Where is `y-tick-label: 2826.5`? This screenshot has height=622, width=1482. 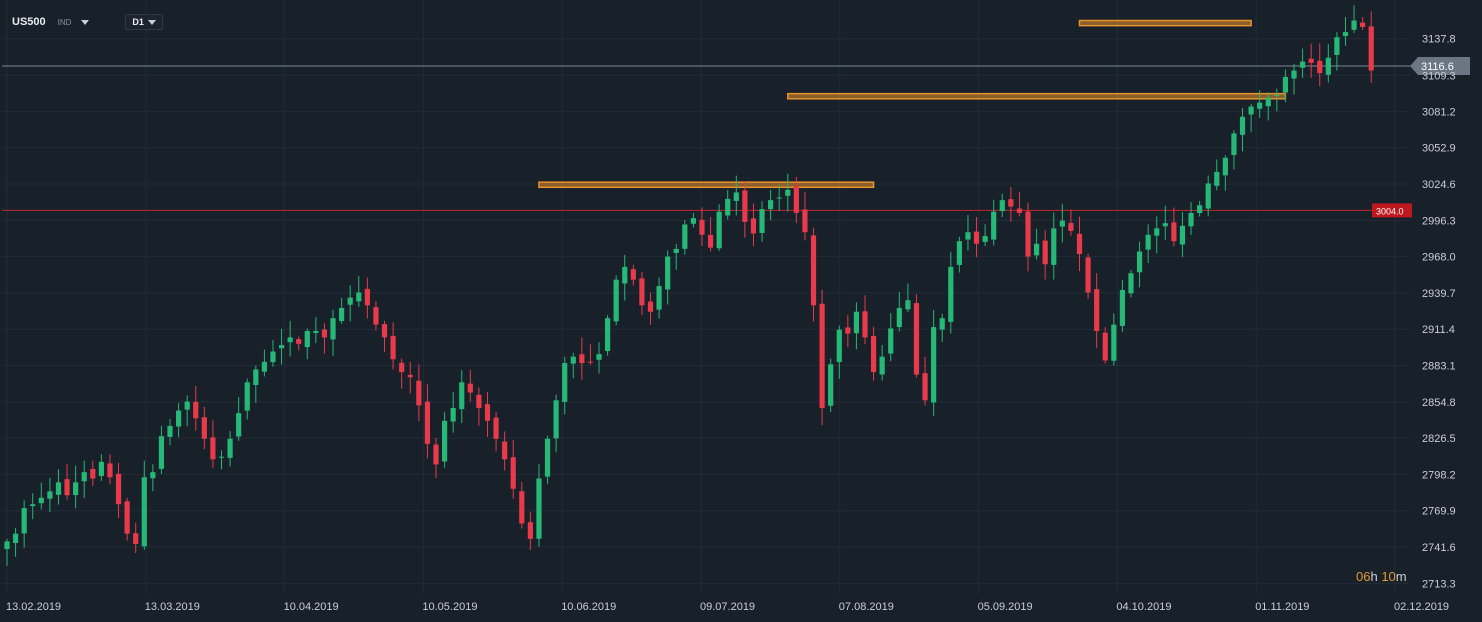
y-tick-label: 2826.5 is located at coordinates (1439, 439).